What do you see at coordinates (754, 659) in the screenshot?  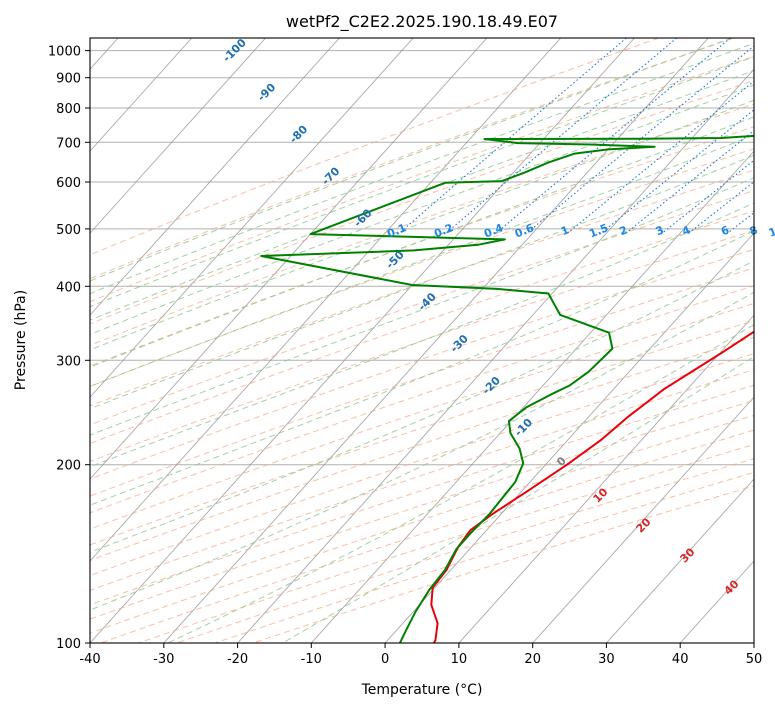 I see `x-tick-label: 50` at bounding box center [754, 659].